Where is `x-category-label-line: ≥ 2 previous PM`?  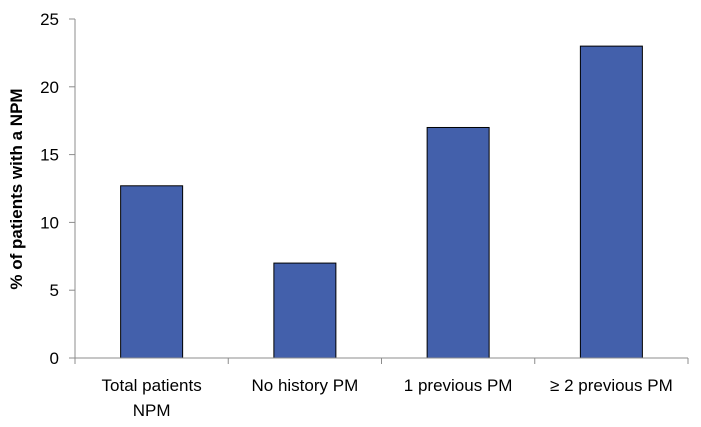
x-category-label-line: ≥ 2 previous PM is located at coordinates (611, 385).